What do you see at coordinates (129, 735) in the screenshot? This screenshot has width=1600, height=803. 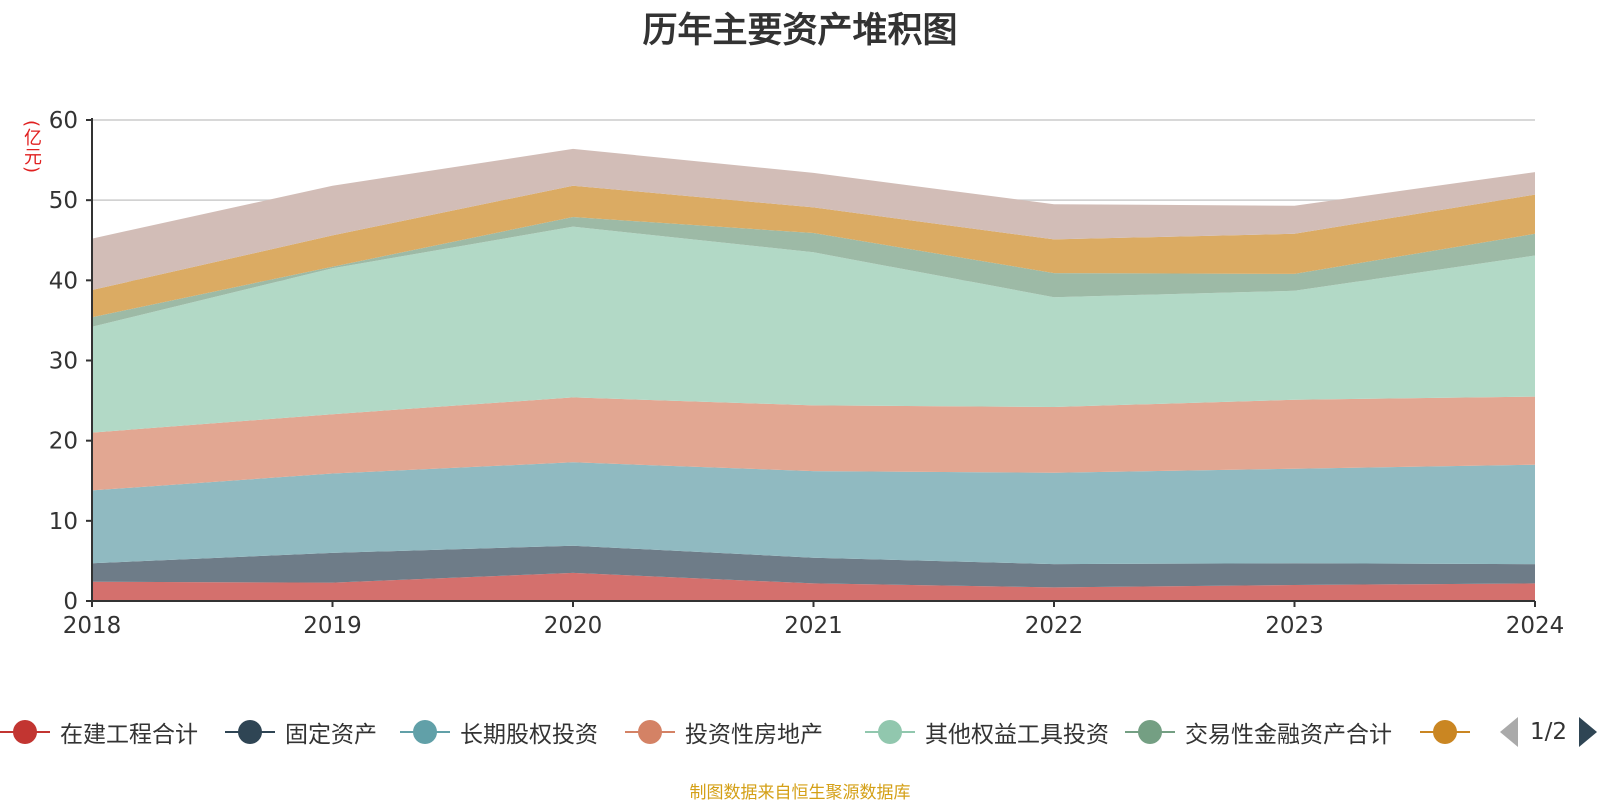 I see `legend-label: 在建工程合计` at bounding box center [129, 735].